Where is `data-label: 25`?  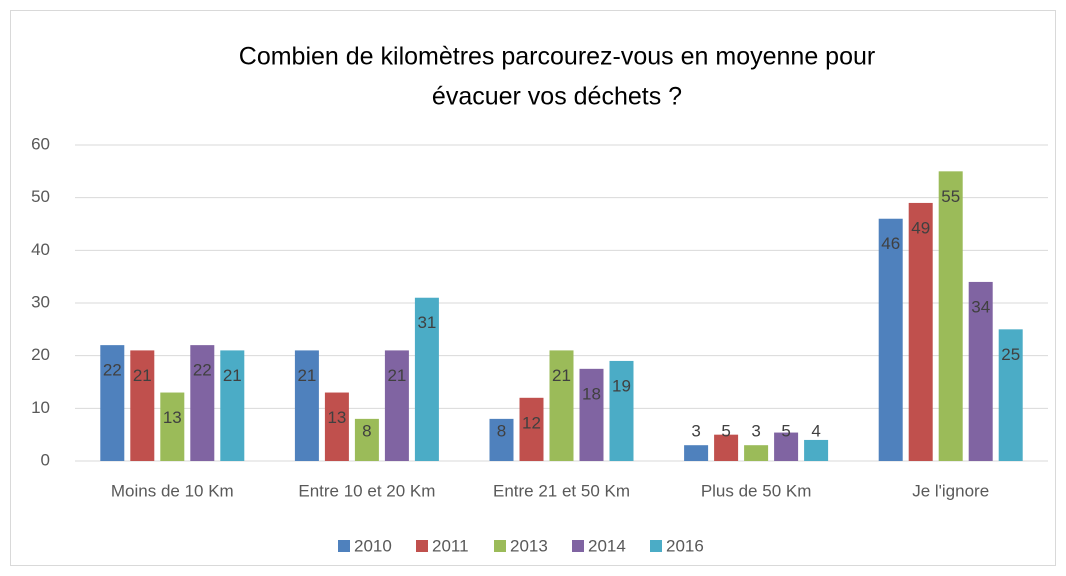
data-label: 25 is located at coordinates (1010, 354).